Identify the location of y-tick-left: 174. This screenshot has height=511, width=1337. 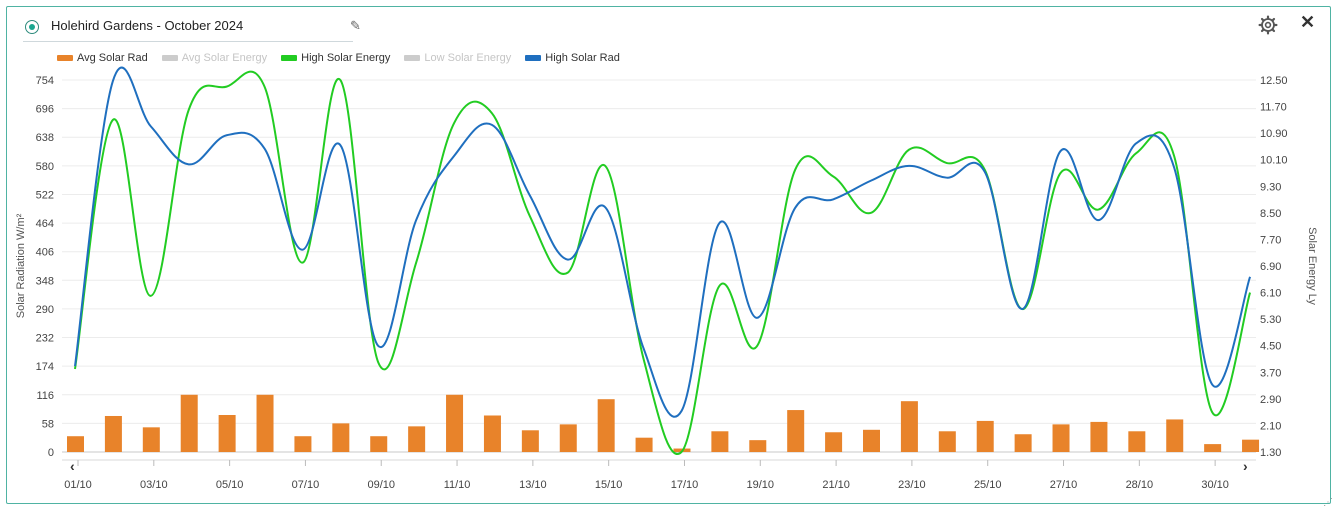
(45, 367).